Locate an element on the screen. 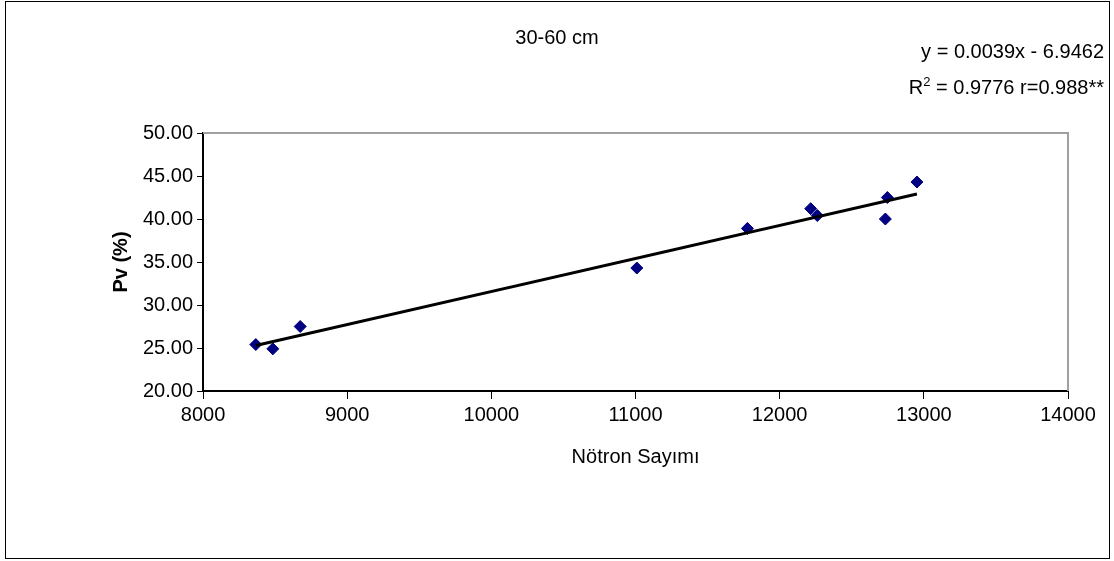 This screenshot has height=561, width=1114. y-tick-label: 30.00 is located at coordinates (168, 303).